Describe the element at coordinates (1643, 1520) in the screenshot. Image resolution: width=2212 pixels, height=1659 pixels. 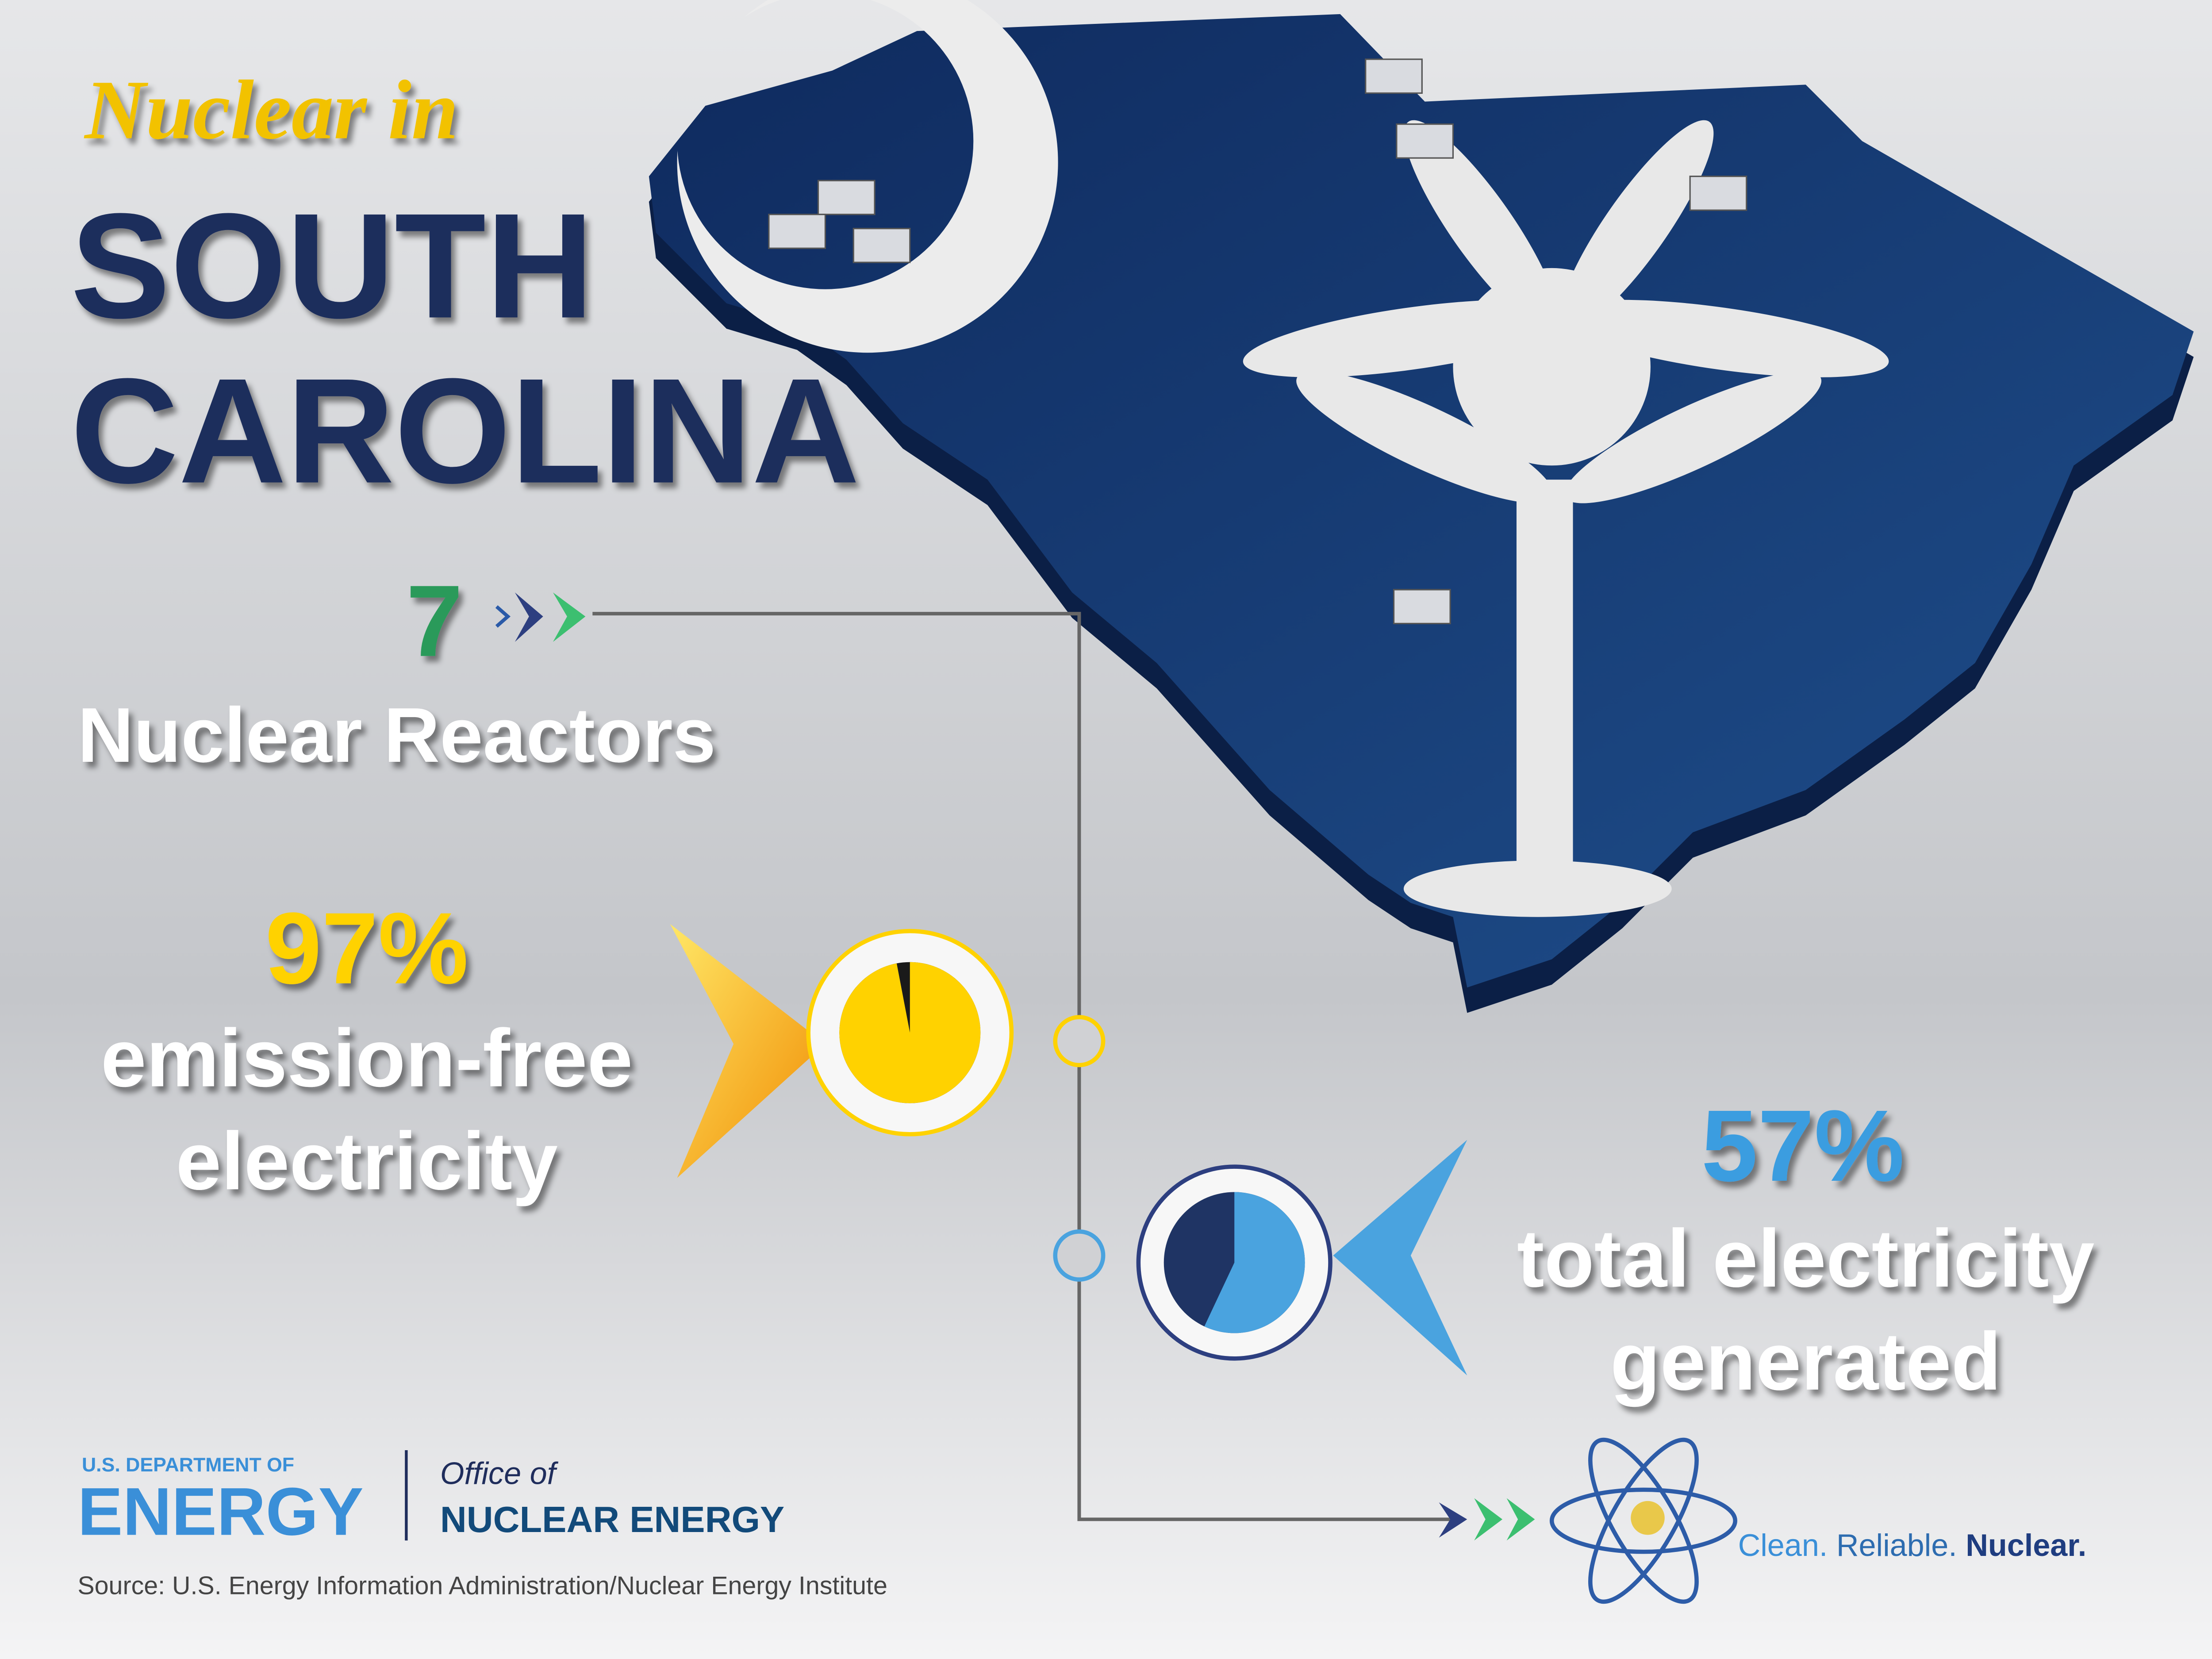
I see `atom-logo` at that location.